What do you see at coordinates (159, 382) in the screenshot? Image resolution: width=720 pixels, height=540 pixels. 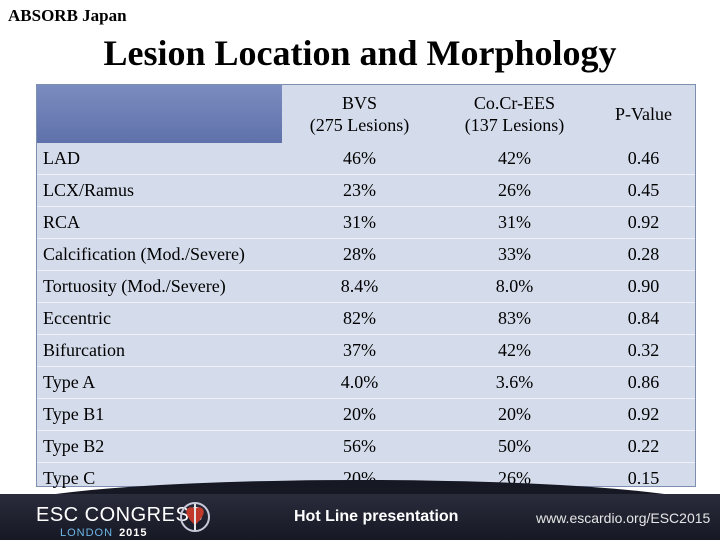 I see `row-label: Type A` at bounding box center [159, 382].